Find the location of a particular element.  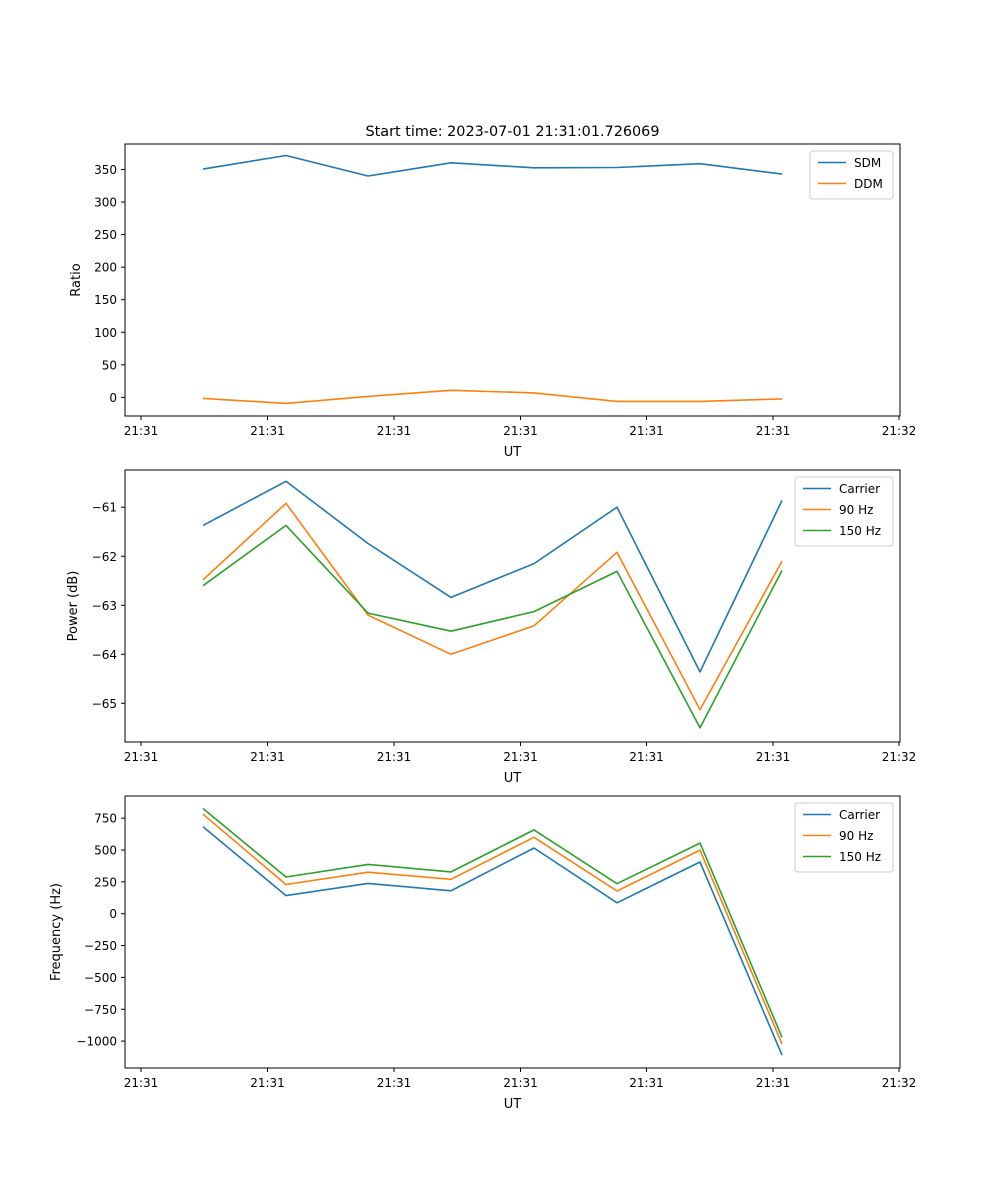

y-tick-label: −62 is located at coordinates (104, 557).